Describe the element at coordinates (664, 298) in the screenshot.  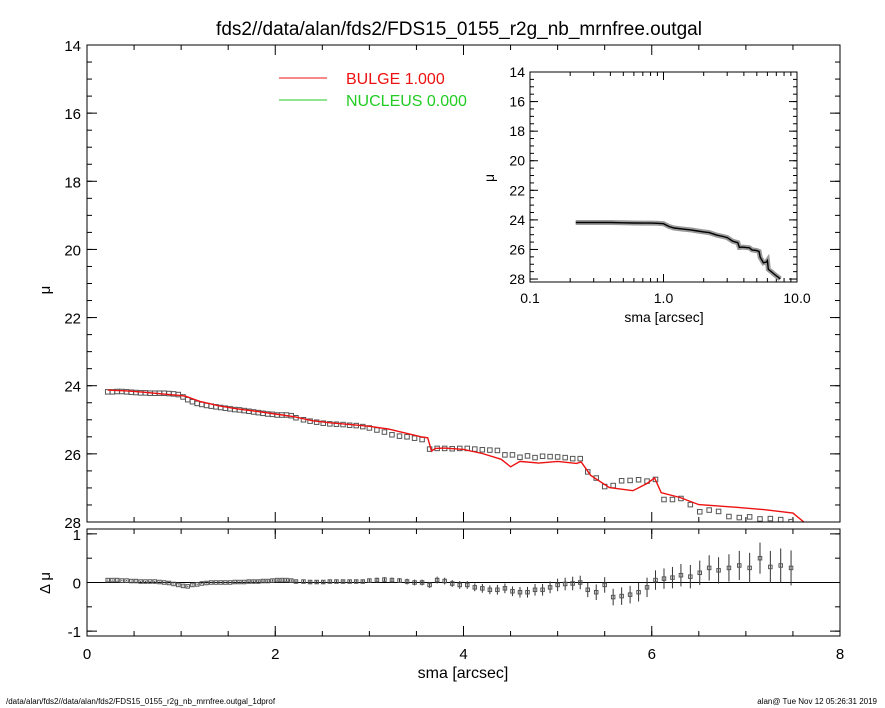
I see `inset-xtick-label: 1.0` at that location.